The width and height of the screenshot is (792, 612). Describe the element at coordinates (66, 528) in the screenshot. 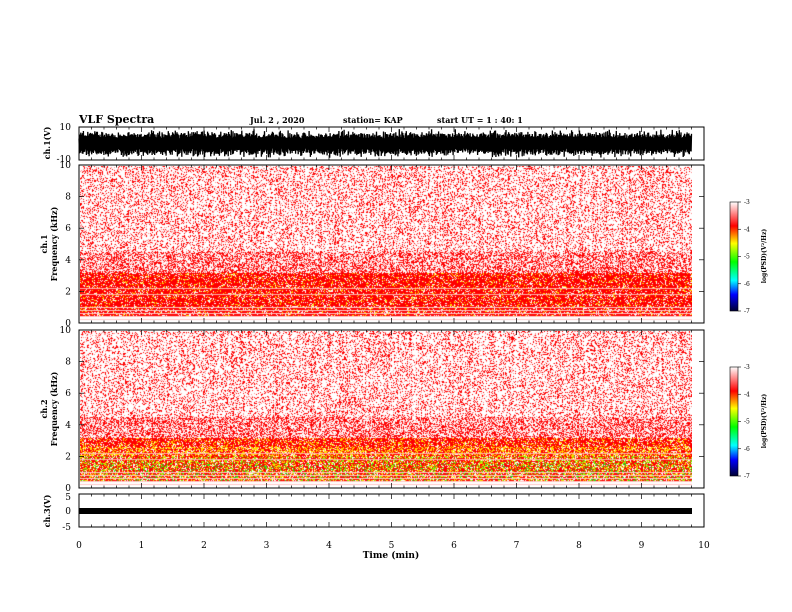

I see `ch3-ytick-bottom: -5` at that location.